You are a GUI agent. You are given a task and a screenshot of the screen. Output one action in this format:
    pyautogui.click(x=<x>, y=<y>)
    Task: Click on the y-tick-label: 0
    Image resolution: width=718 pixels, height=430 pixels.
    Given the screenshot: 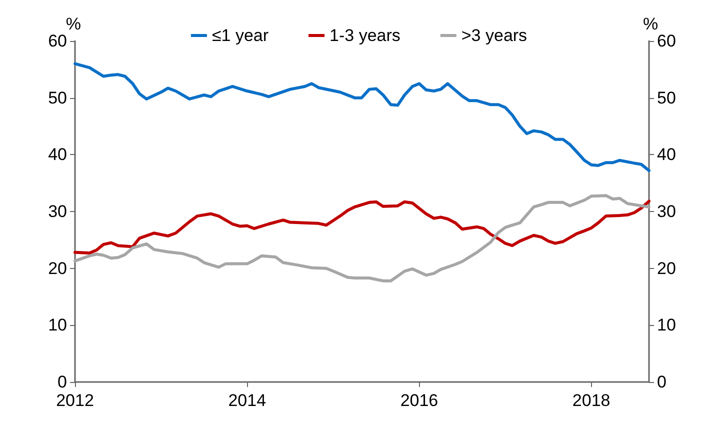 What is the action you would take?
    pyautogui.click(x=62, y=382)
    